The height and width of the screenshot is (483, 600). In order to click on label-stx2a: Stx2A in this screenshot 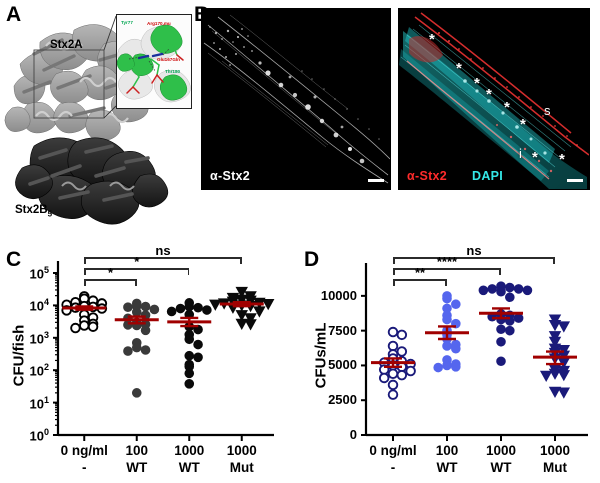, I will do `click(66, 45)`.